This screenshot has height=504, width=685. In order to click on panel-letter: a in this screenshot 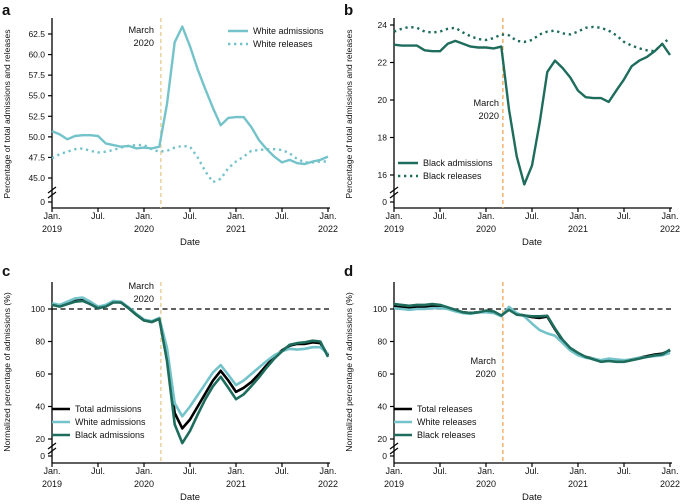, I will do `click(6, 10)`.